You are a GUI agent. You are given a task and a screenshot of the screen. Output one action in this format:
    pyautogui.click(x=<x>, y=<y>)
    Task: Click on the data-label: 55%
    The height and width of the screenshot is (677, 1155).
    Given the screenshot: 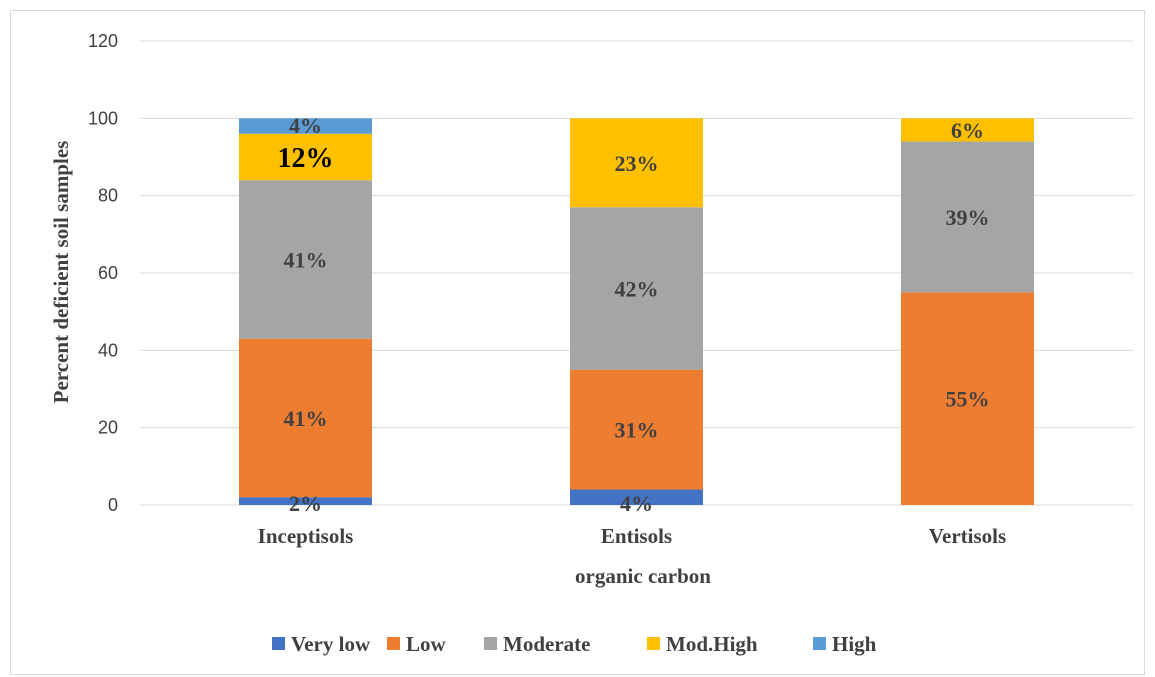 What is the action you would take?
    pyautogui.click(x=968, y=399)
    